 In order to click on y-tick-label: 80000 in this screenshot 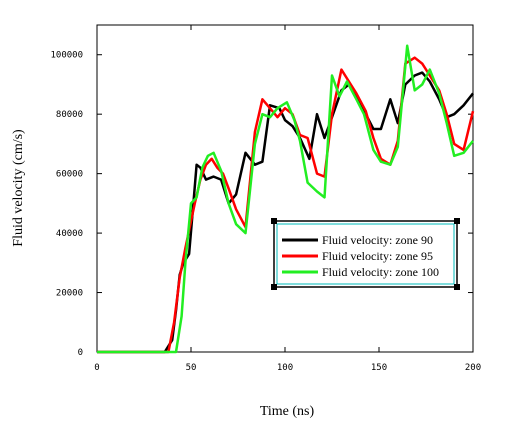, I will do `click(69, 115)`.